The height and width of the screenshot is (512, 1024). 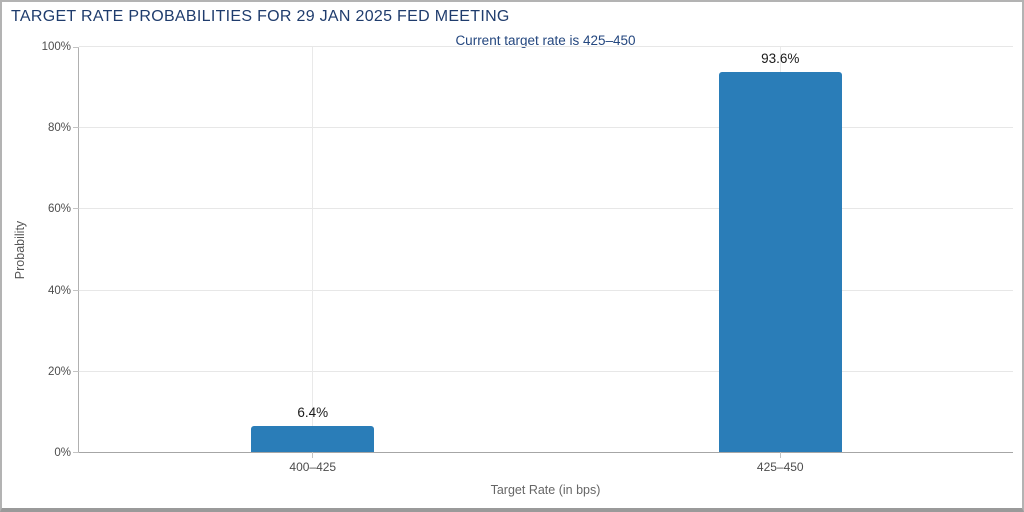 I want to click on x-axis-title: Target Rate (in bps), so click(x=545, y=490).